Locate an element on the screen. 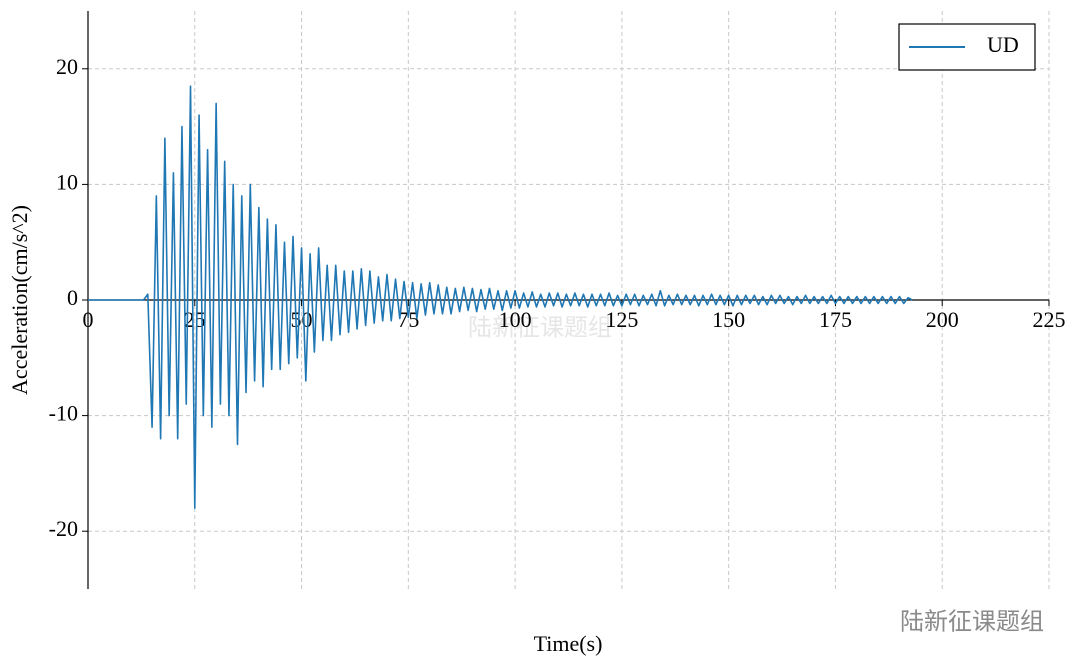  x-tick-label: 25 is located at coordinates (195, 319).